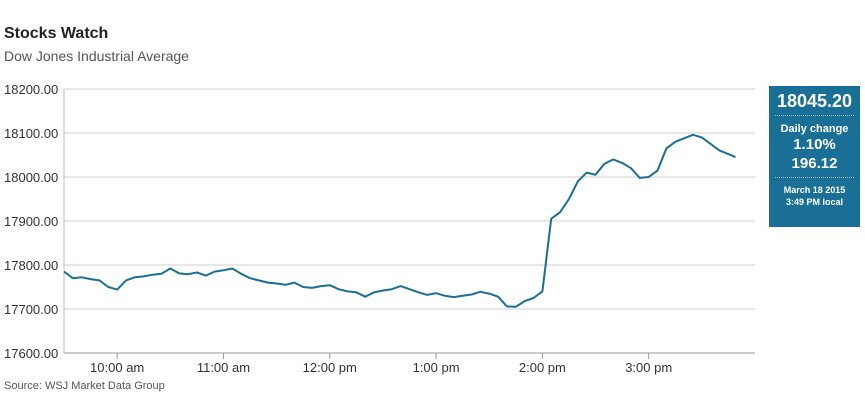 This screenshot has width=865, height=400. What do you see at coordinates (84, 386) in the screenshot?
I see `source-note: Source: WSJ Market Data Group` at bounding box center [84, 386].